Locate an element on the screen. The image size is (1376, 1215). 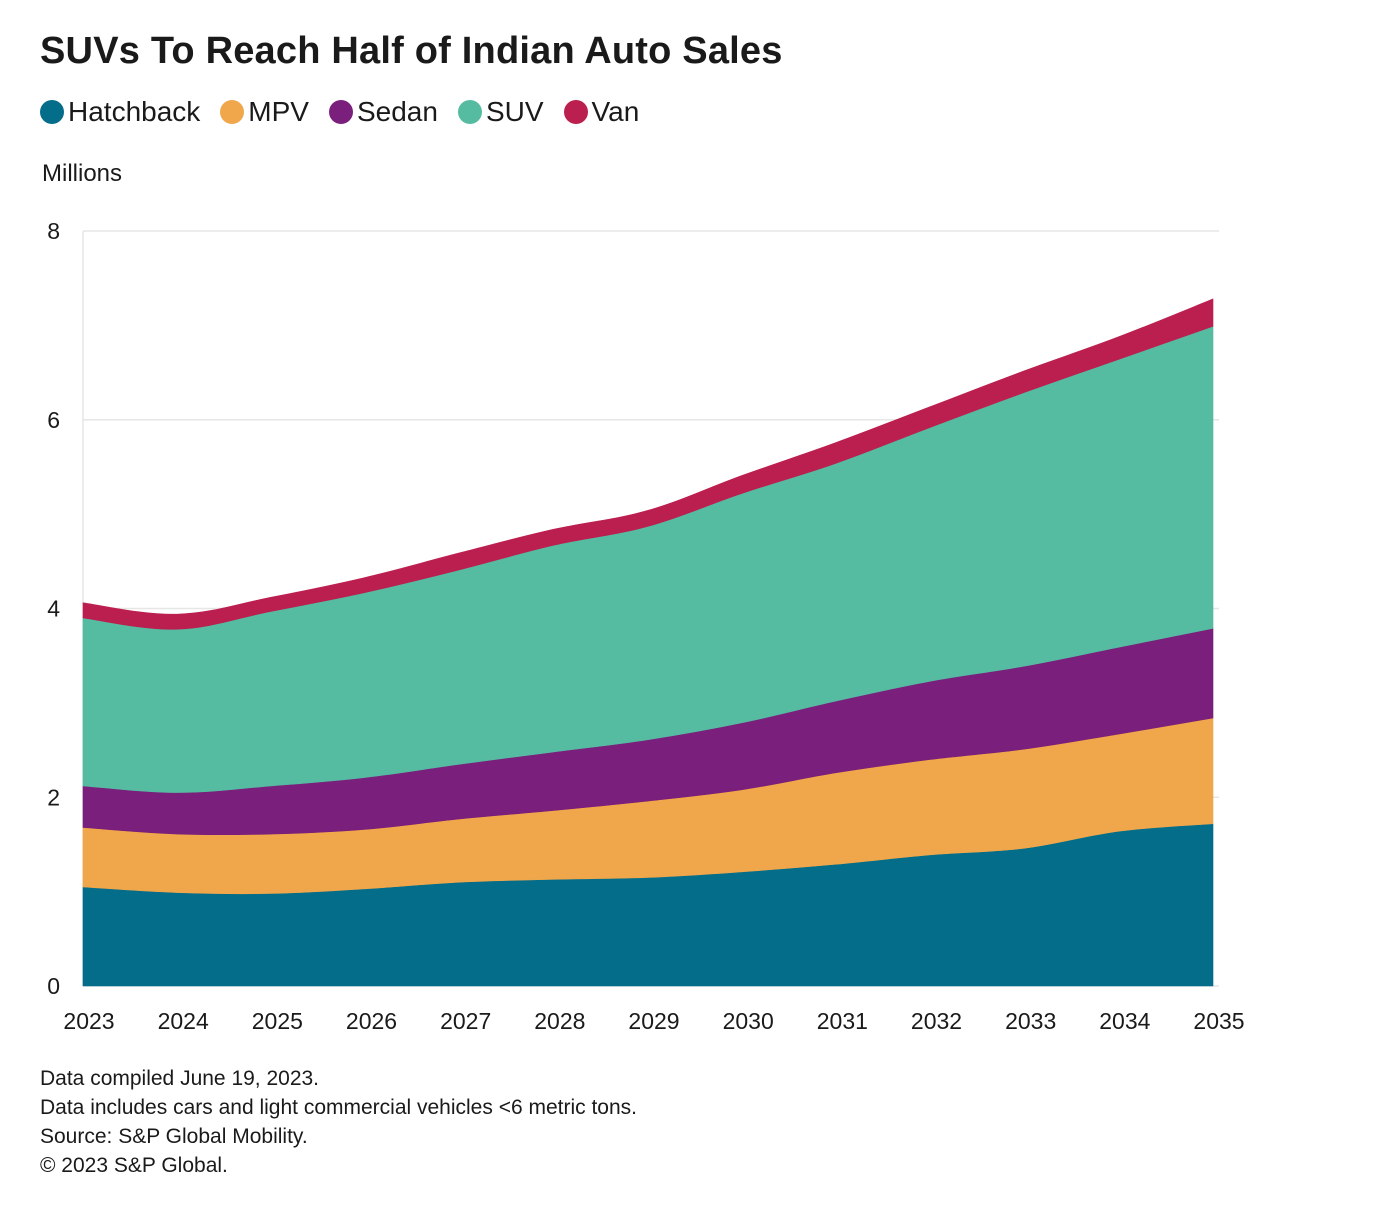
y-axis-unit-label: Millions is located at coordinates (82, 173).